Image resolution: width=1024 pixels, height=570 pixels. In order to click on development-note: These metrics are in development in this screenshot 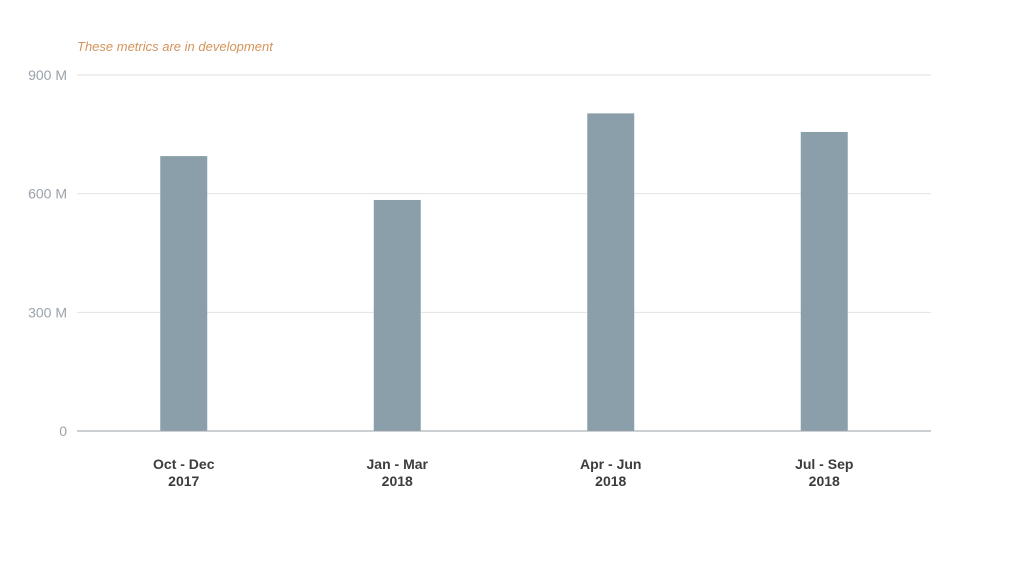, I will do `click(175, 46)`.